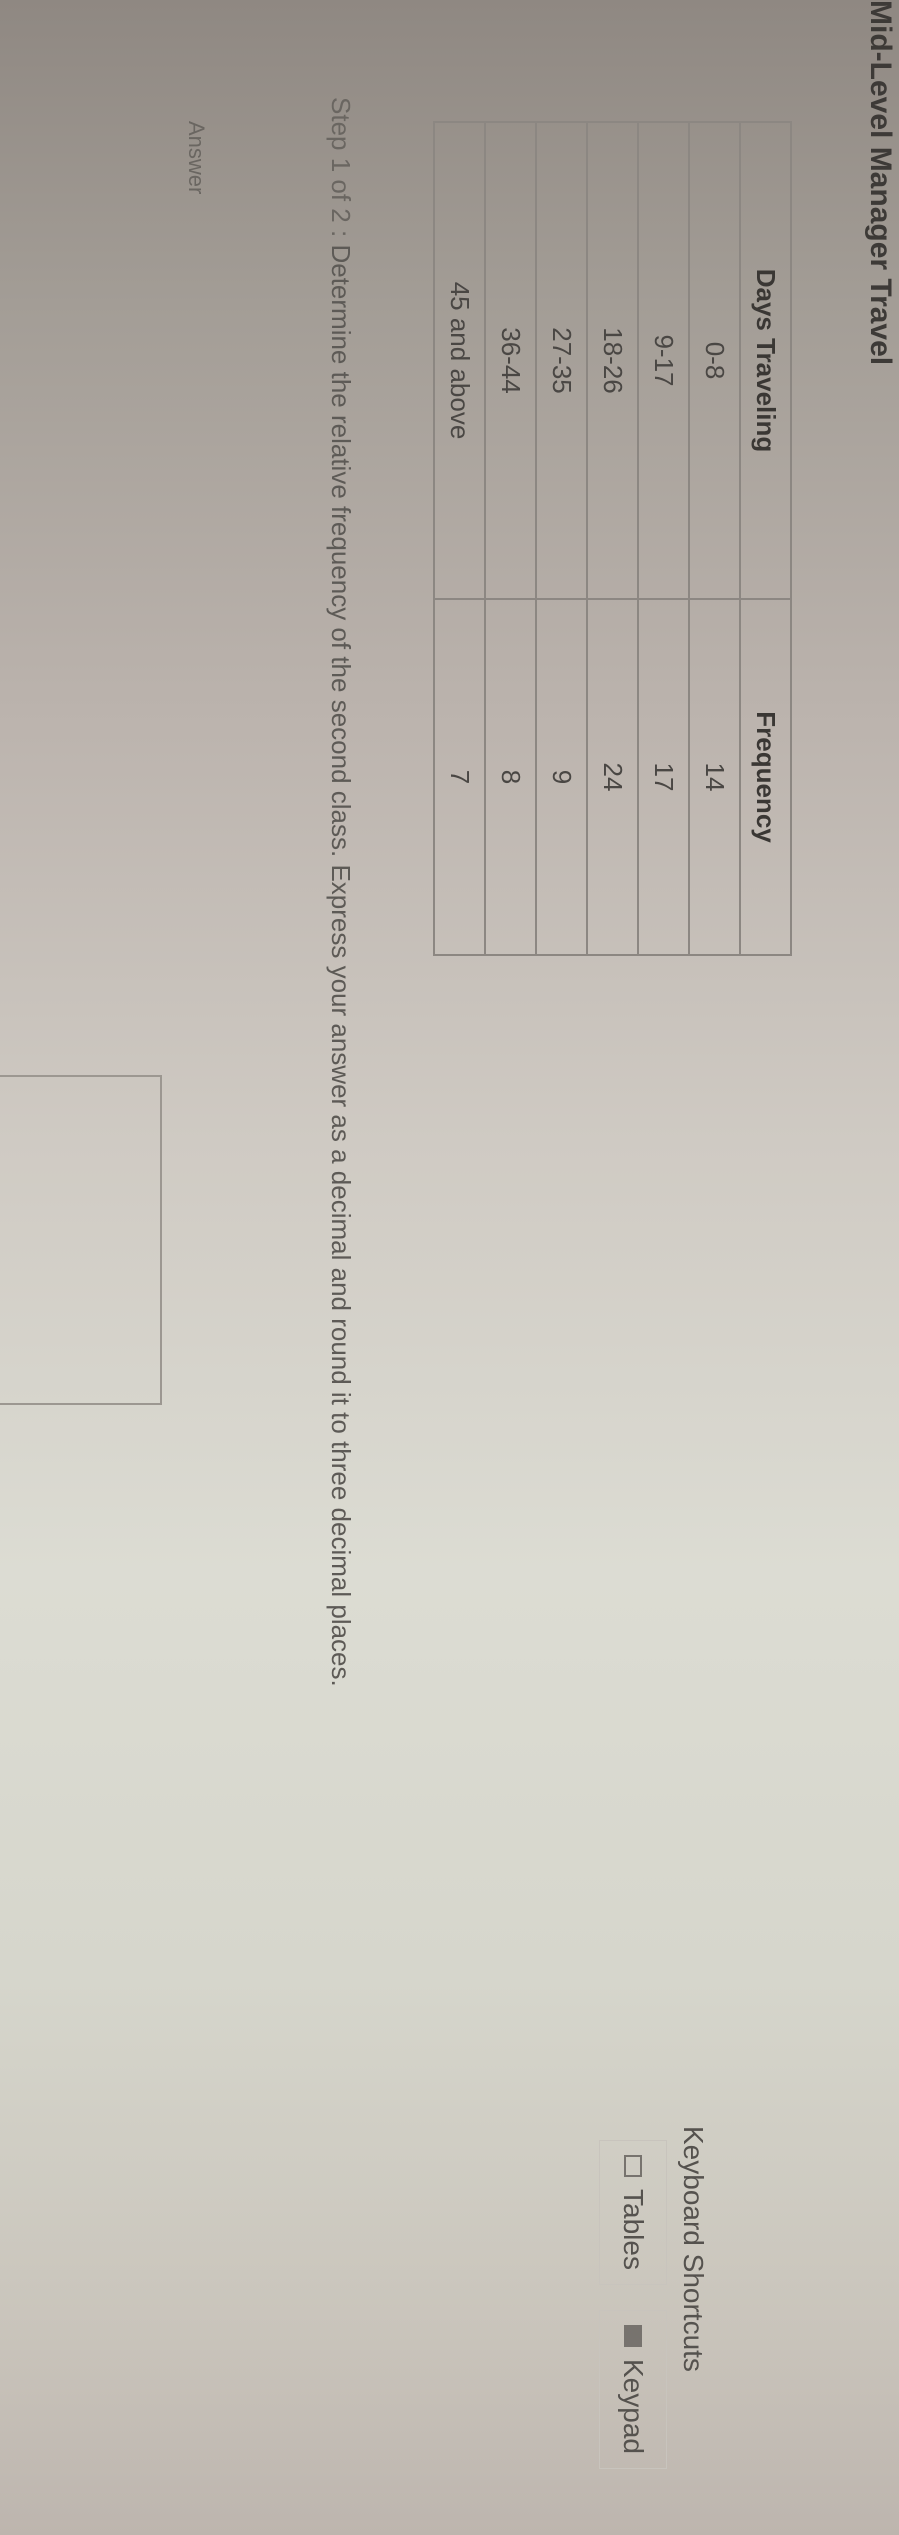 This screenshot has width=899, height=2535. I want to click on table-row: 36-44 8, so click(510, 538).